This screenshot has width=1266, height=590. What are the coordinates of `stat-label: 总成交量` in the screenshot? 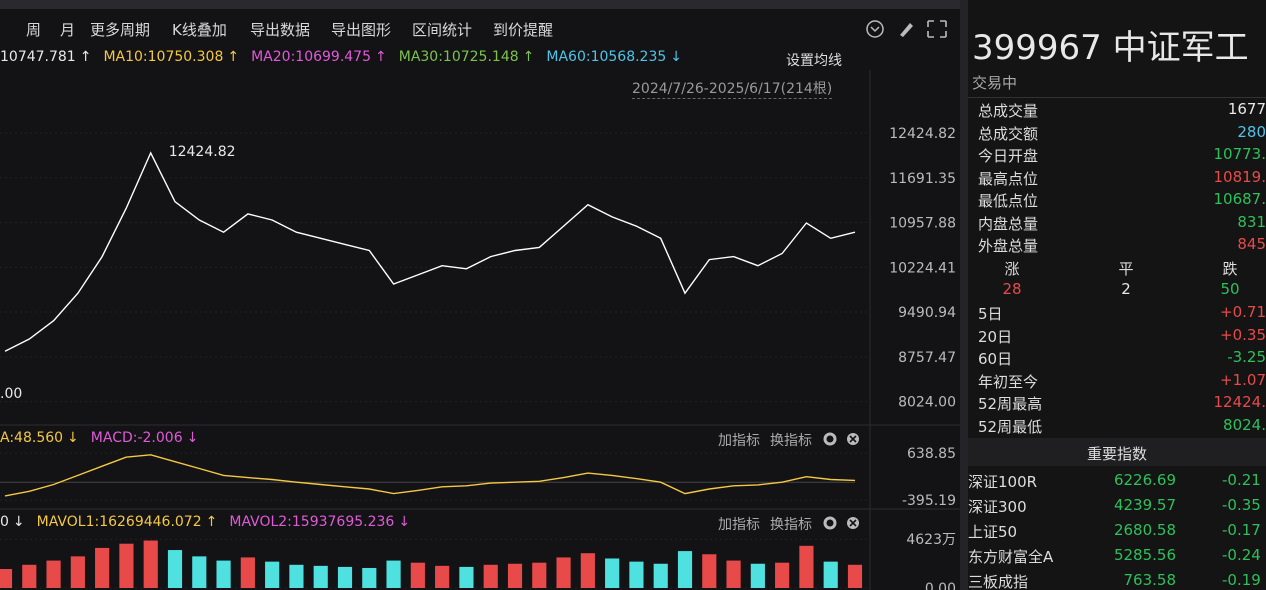 It's located at (1008, 111).